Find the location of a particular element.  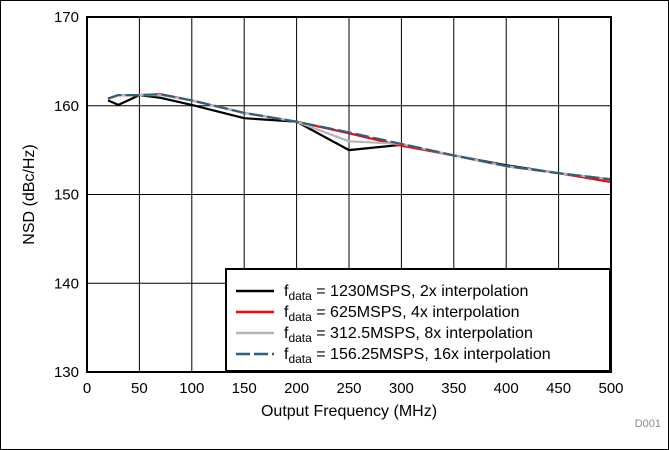

x-tick-label: 150 is located at coordinates (244, 388).